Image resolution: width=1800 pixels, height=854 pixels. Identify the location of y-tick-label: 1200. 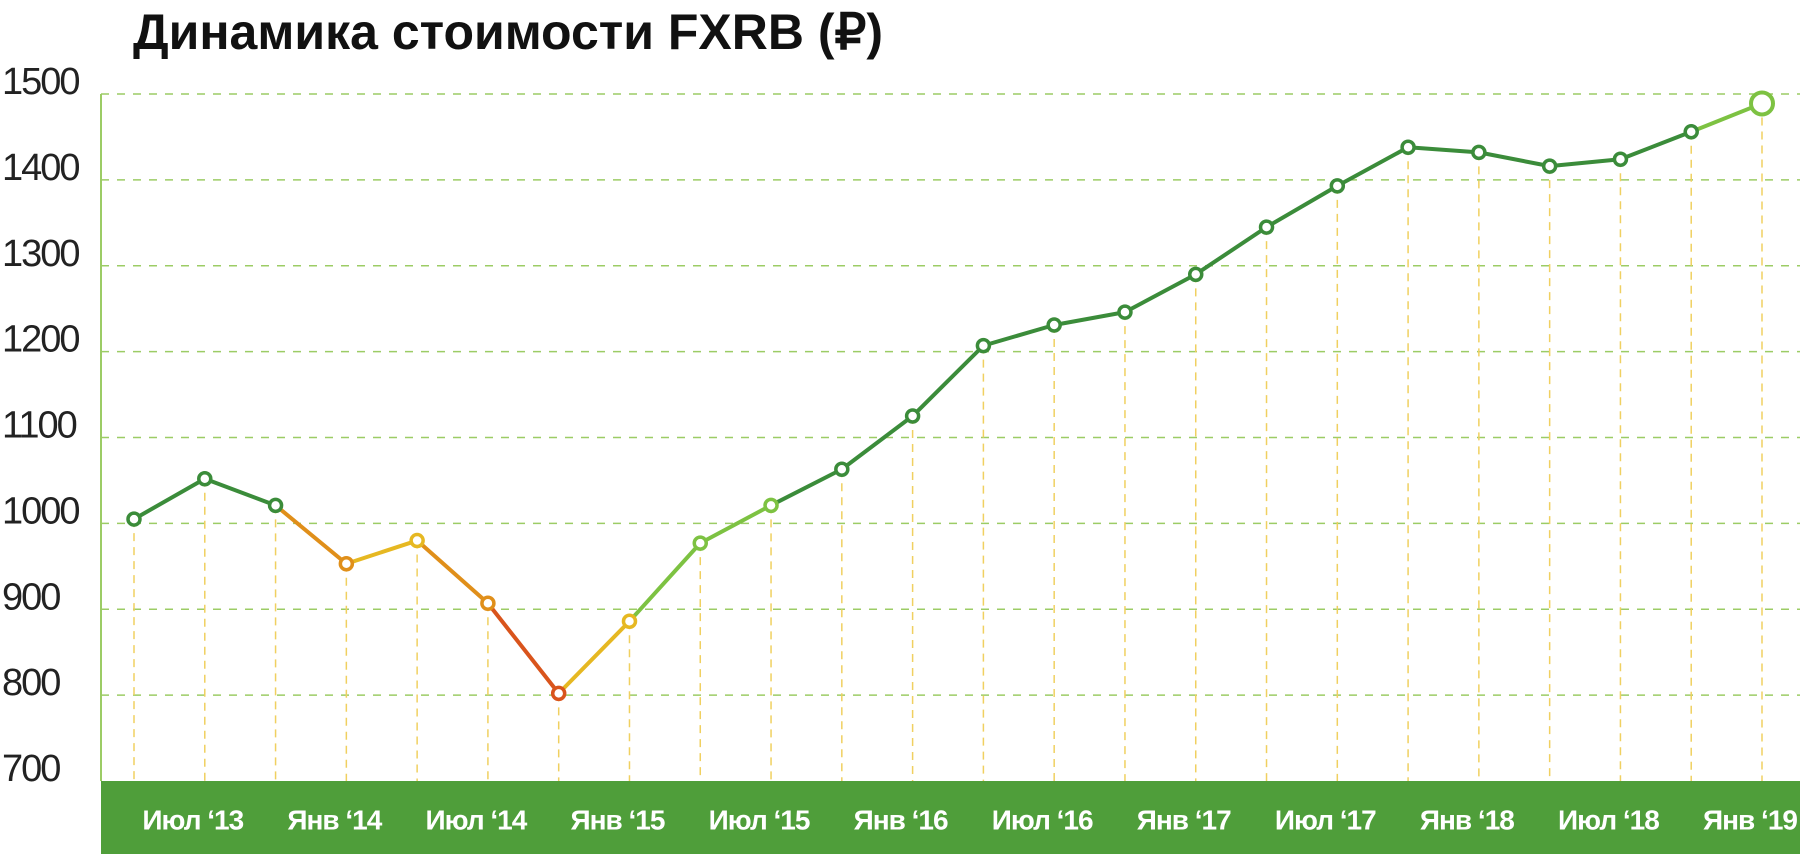
(40, 340).